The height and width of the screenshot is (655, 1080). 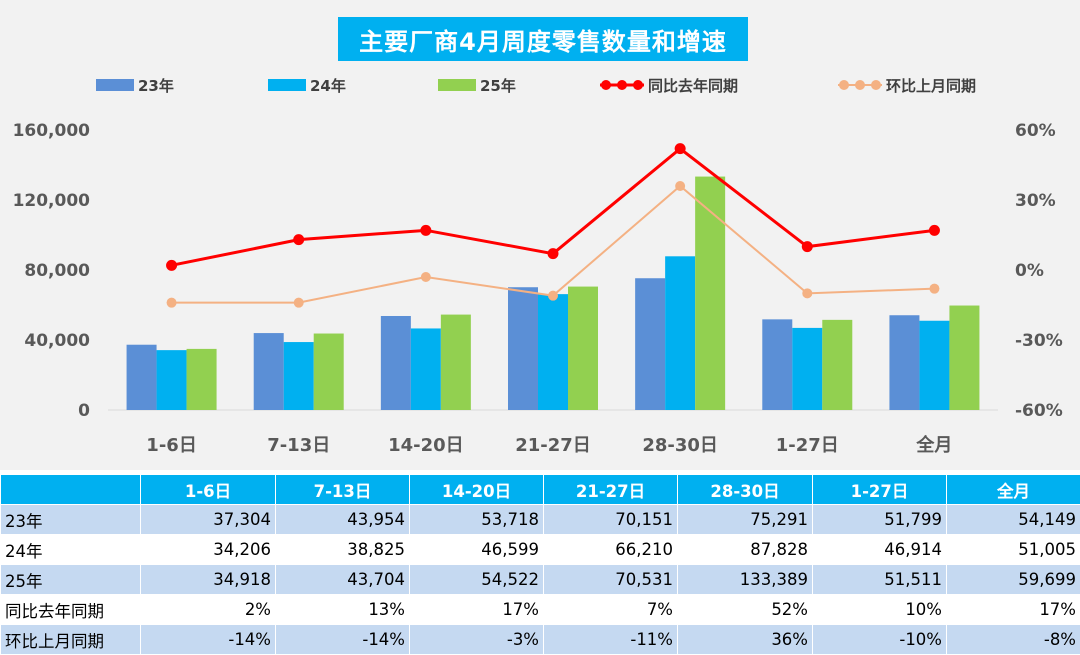 I want to click on bar-23年-1-27日, so click(x=777, y=364).